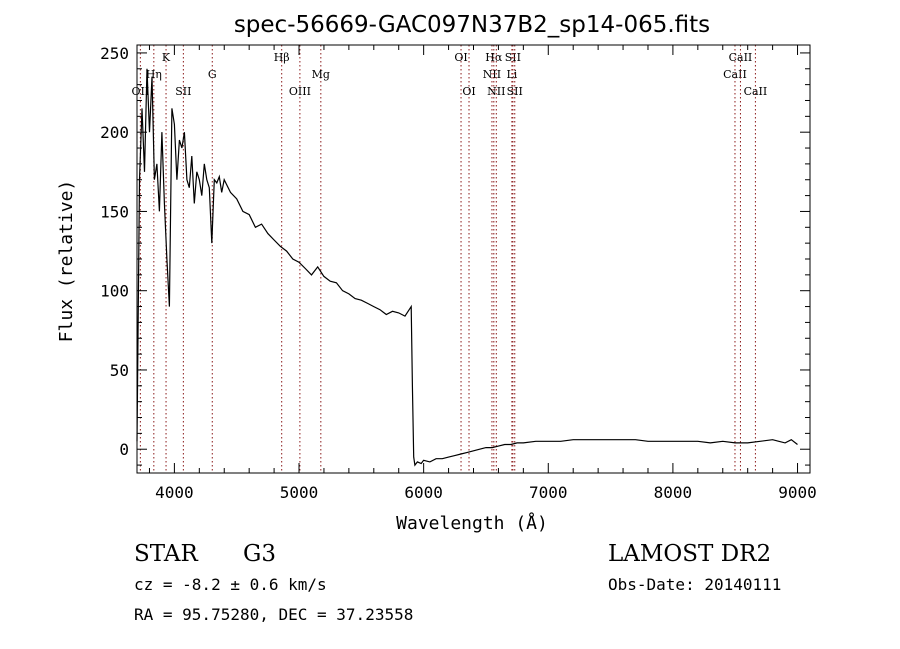 Image resolution: width=900 pixels, height=649 pixels. What do you see at coordinates (124, 449) in the screenshot?
I see `y-tick-label: 0` at bounding box center [124, 449].